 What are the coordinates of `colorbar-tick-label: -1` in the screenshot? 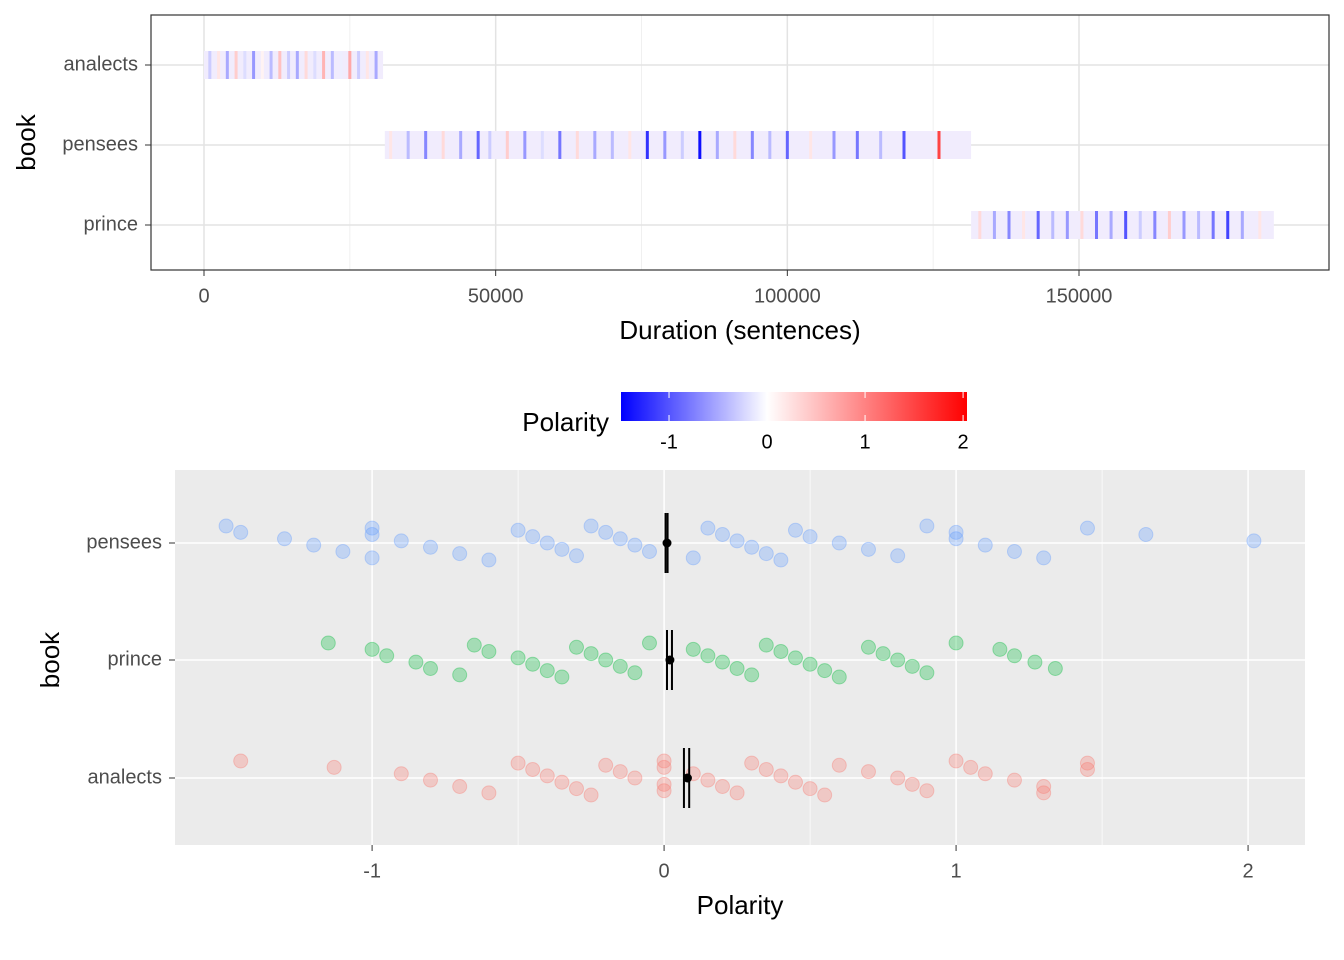 It's located at (669, 442).